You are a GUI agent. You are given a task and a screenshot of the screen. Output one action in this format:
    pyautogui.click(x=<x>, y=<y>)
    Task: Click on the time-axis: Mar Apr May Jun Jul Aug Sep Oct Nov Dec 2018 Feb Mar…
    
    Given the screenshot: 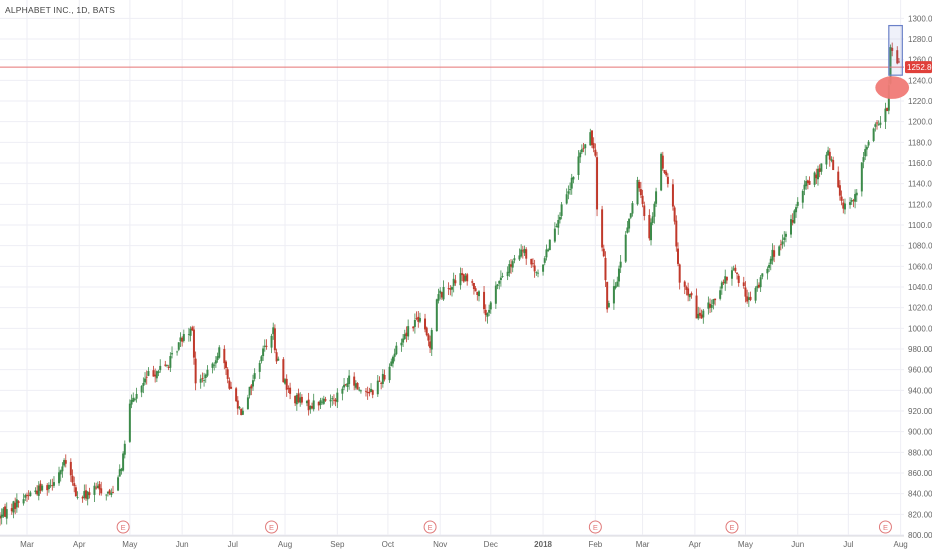 What is the action you would take?
    pyautogui.click(x=464, y=544)
    